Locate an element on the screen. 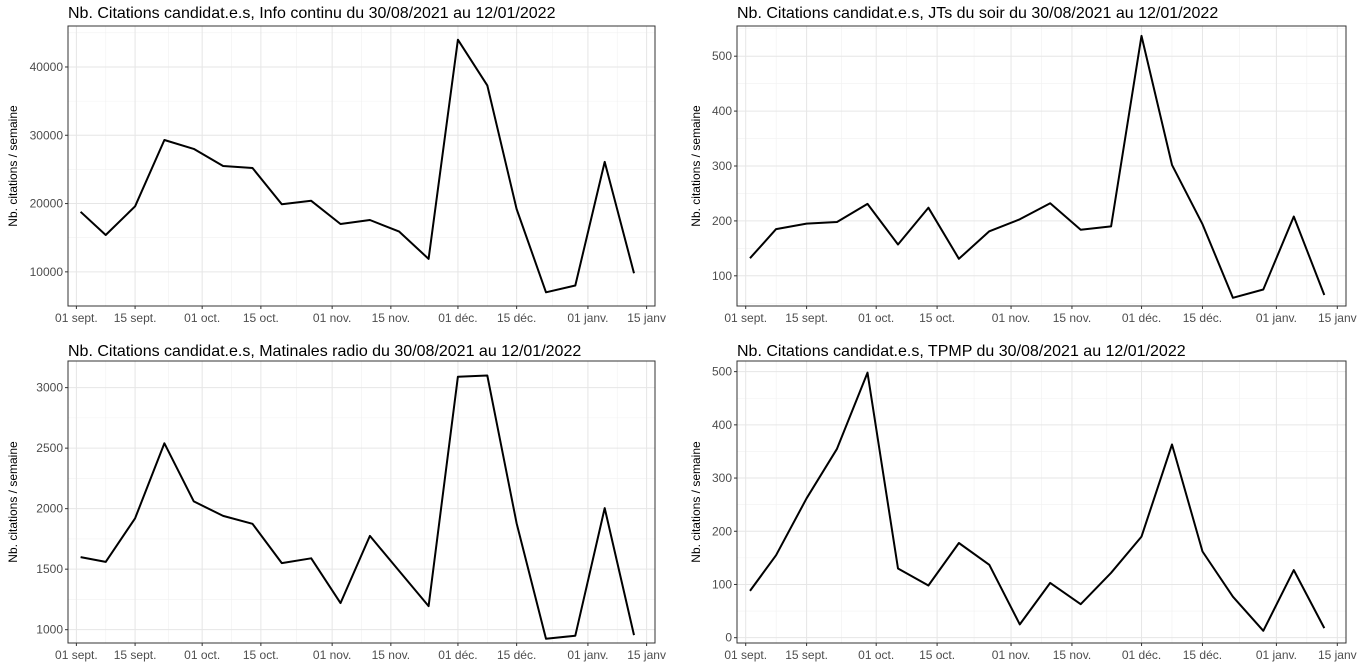 This screenshot has height=666, width=1357. y-tick-label: 40000 is located at coordinates (47, 67).